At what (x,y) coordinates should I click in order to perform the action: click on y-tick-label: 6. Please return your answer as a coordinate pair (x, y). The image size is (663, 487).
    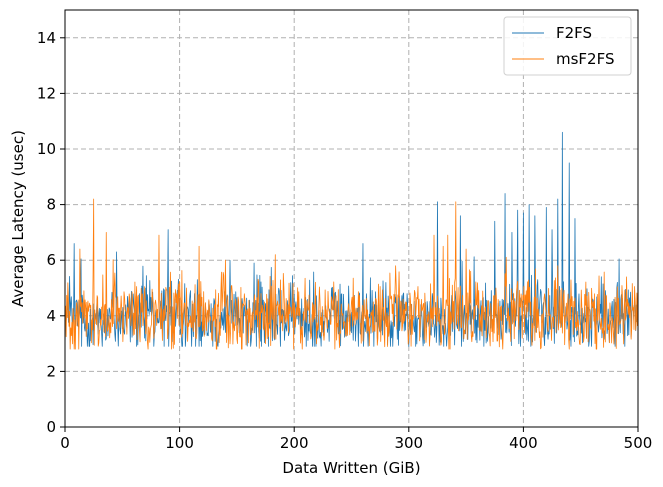
    Looking at the image, I should click on (51, 260).